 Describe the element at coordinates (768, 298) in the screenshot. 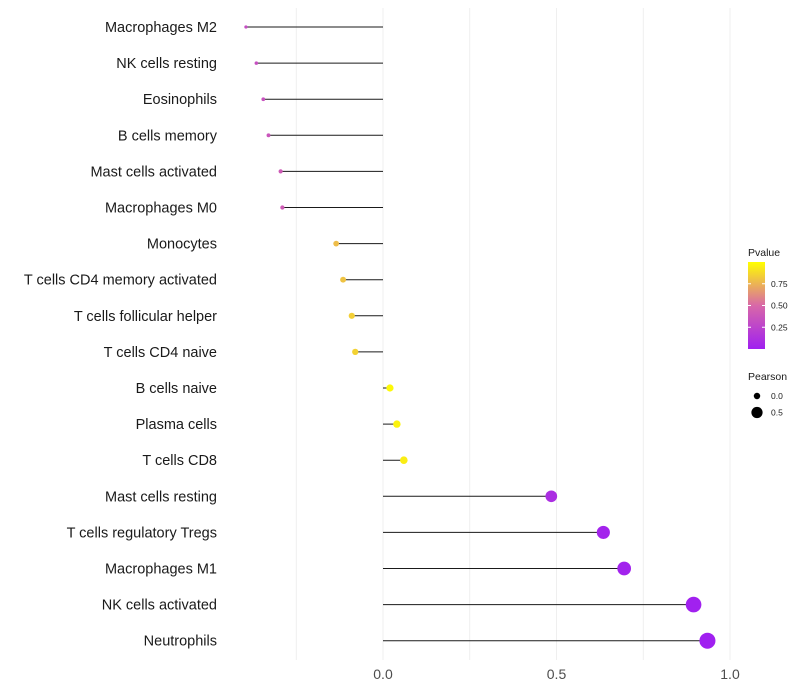

I see `pvalue-legend: Pvalue 0.75 0.50 0.25` at that location.